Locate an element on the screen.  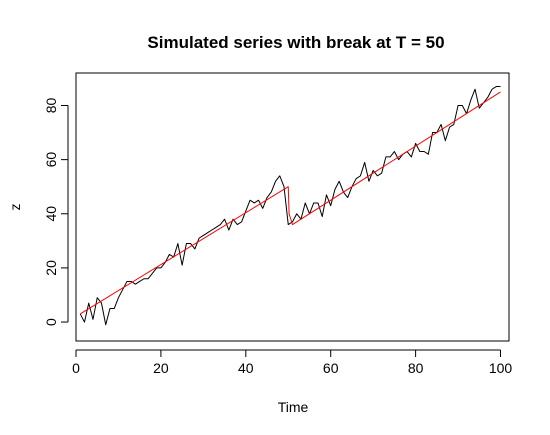
y-tick-label: 40 is located at coordinates (51, 214).